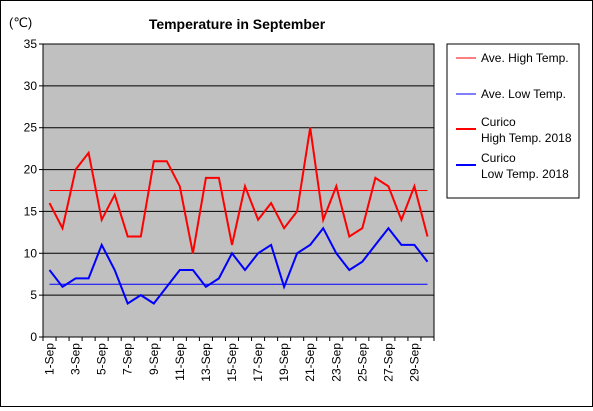 Image resolution: width=593 pixels, height=411 pixels. What do you see at coordinates (128, 359) in the screenshot?
I see `x-tick-label: 7-Sep` at bounding box center [128, 359].